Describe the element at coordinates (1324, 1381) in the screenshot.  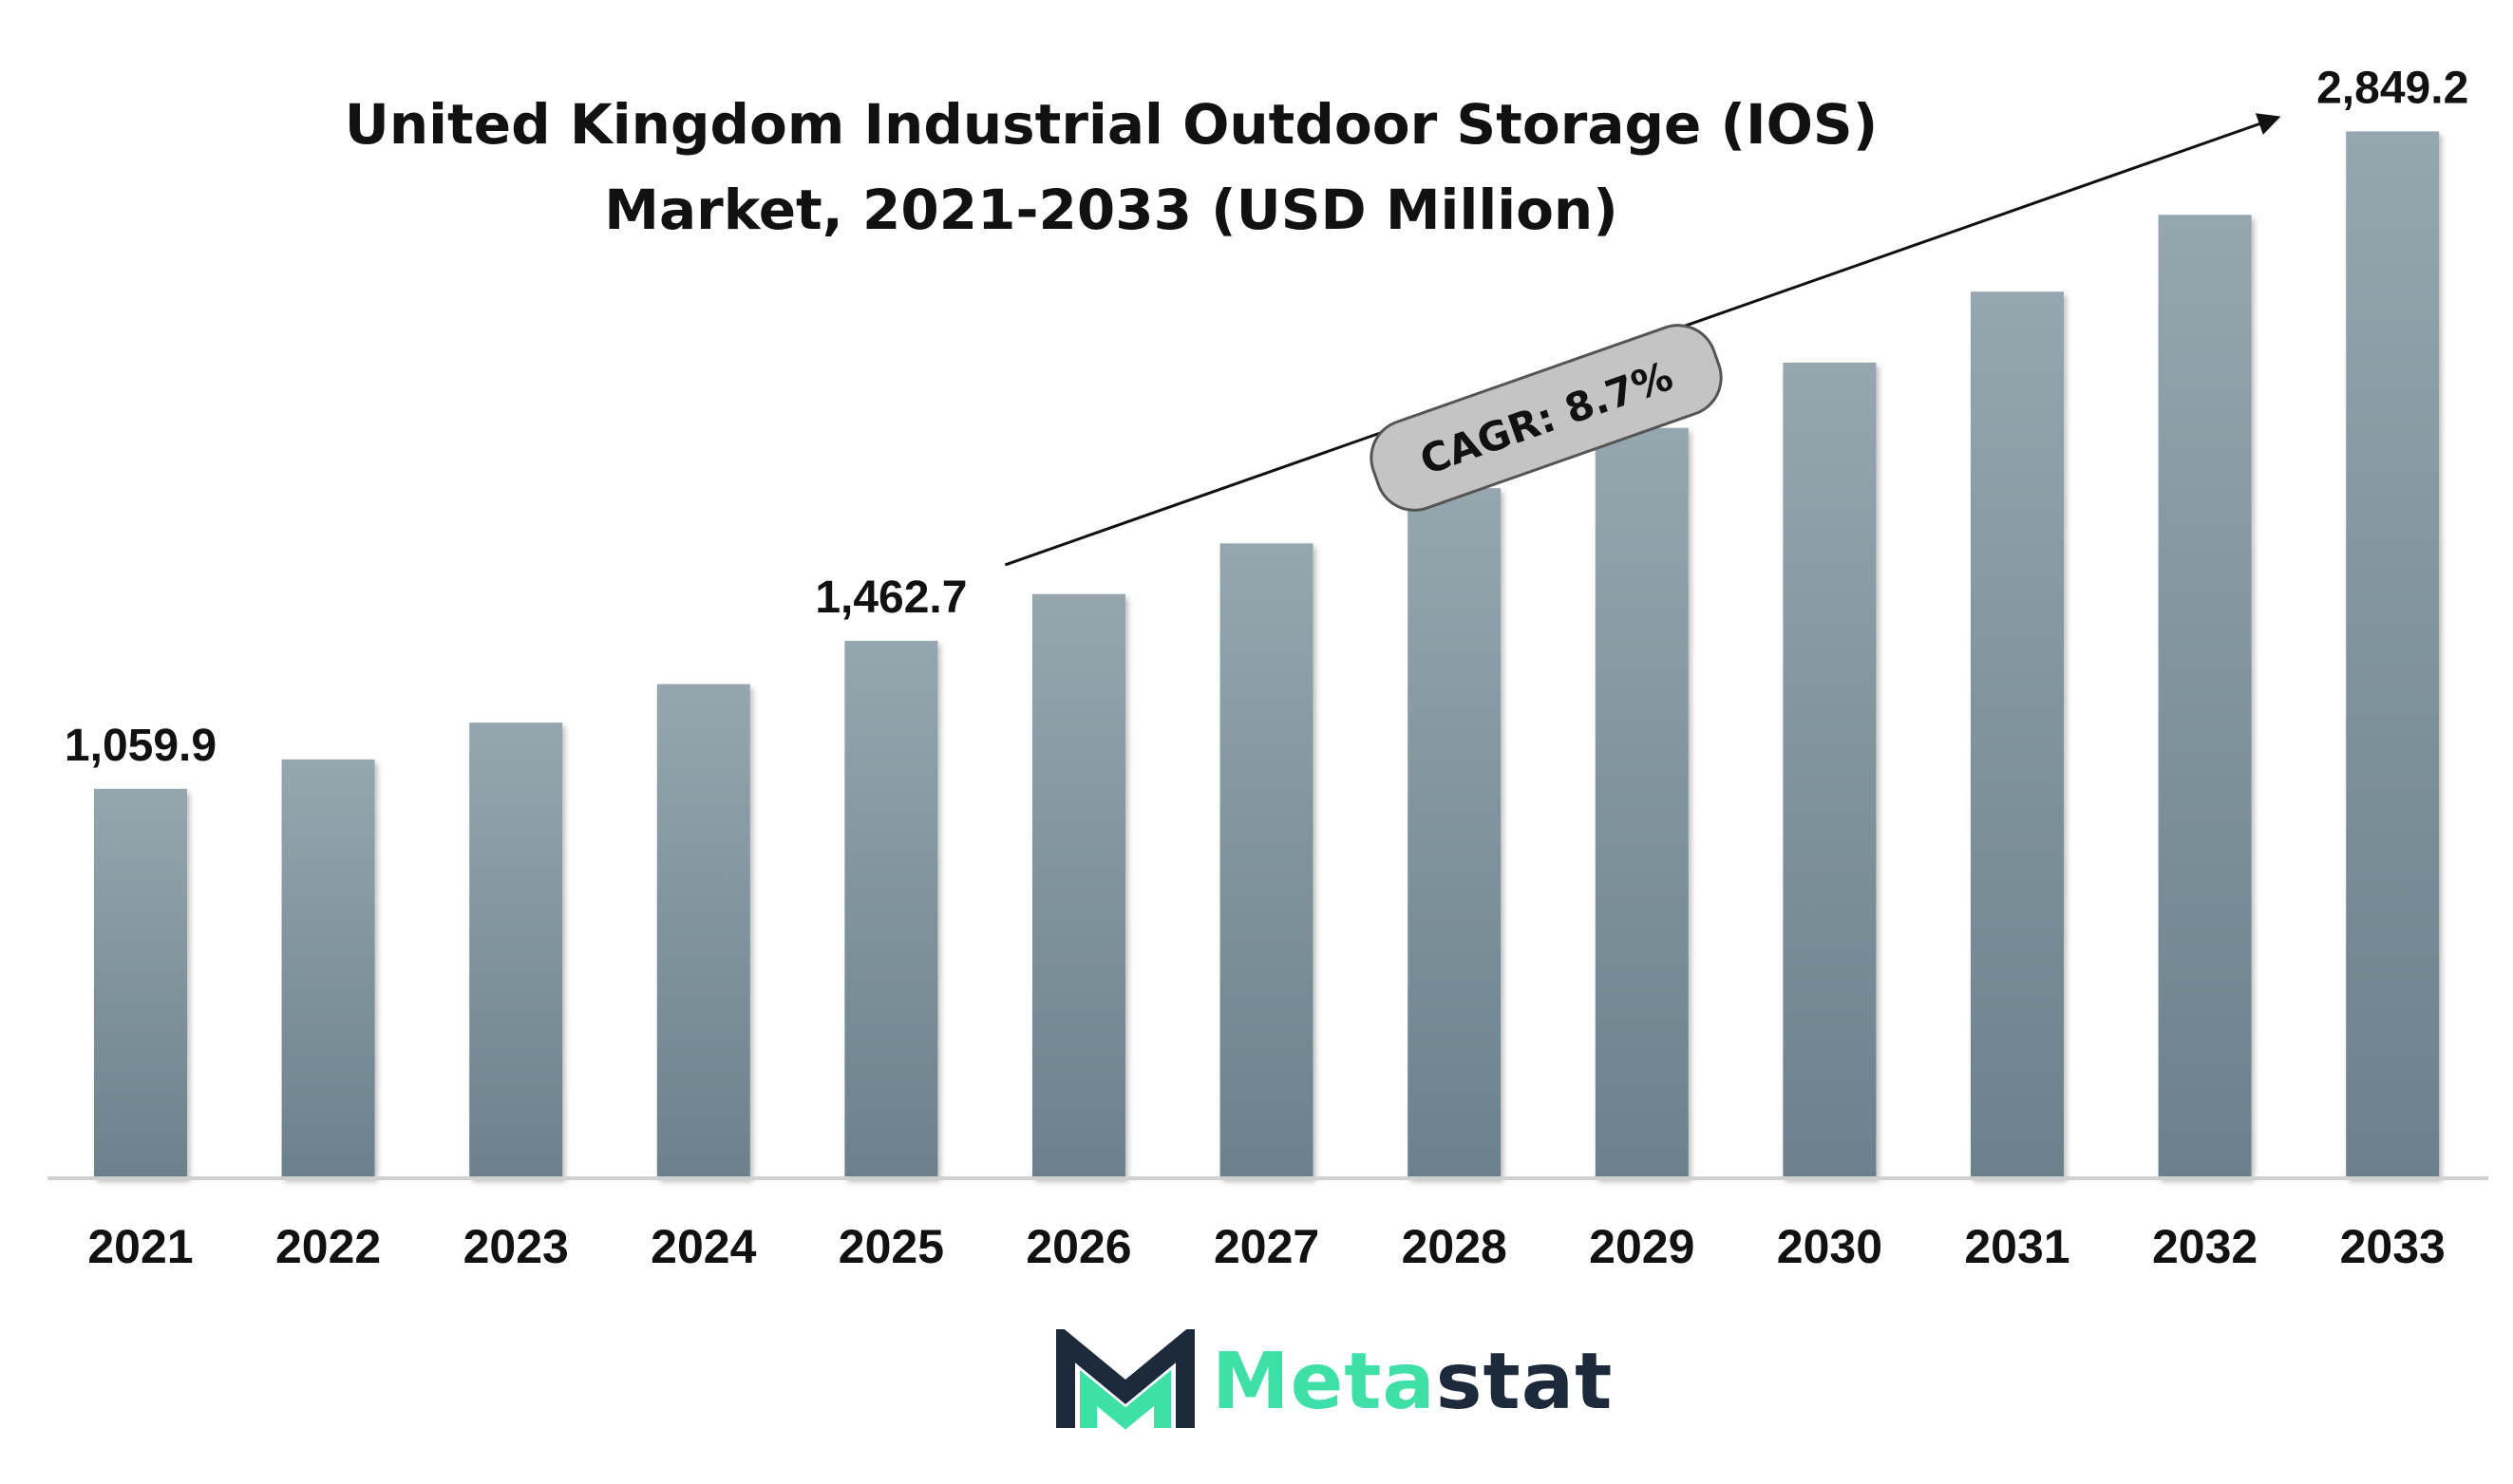
I see `brand-name-meta: Meta` at that location.